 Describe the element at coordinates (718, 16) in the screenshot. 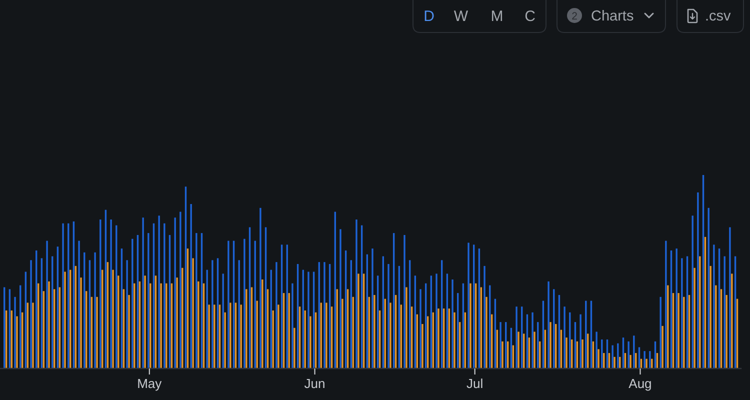

I see `text: .csv` at that location.